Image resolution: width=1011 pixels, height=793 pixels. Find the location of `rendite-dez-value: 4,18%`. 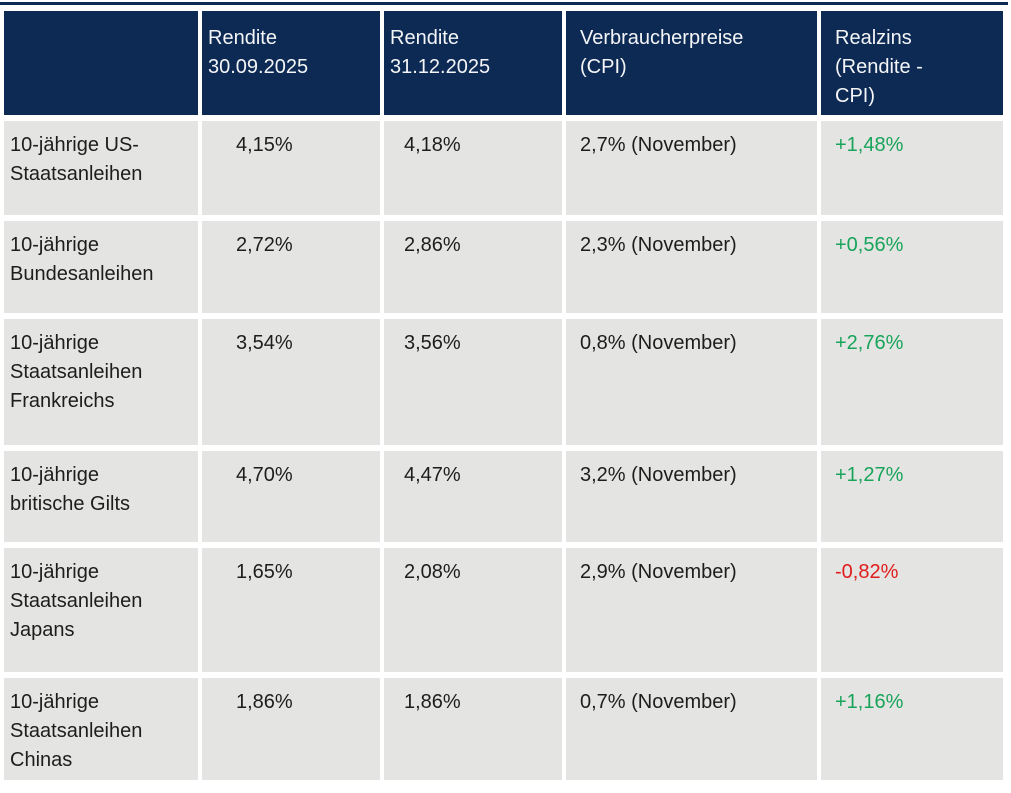

rendite-dez-value: 4,18% is located at coordinates (473, 168).